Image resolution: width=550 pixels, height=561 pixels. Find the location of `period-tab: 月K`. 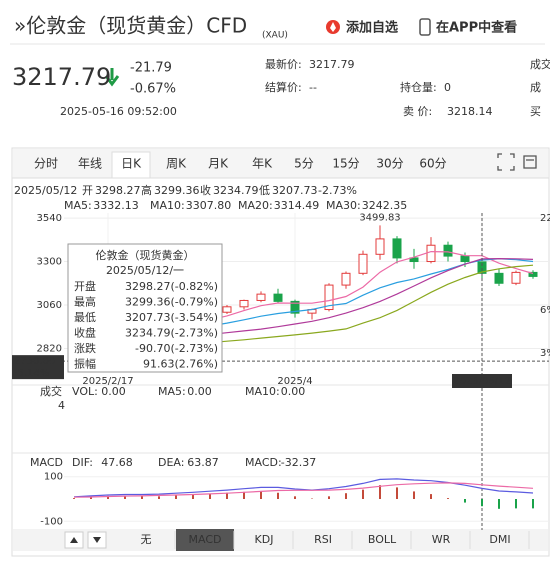

period-tab: 月K is located at coordinates (218, 164).